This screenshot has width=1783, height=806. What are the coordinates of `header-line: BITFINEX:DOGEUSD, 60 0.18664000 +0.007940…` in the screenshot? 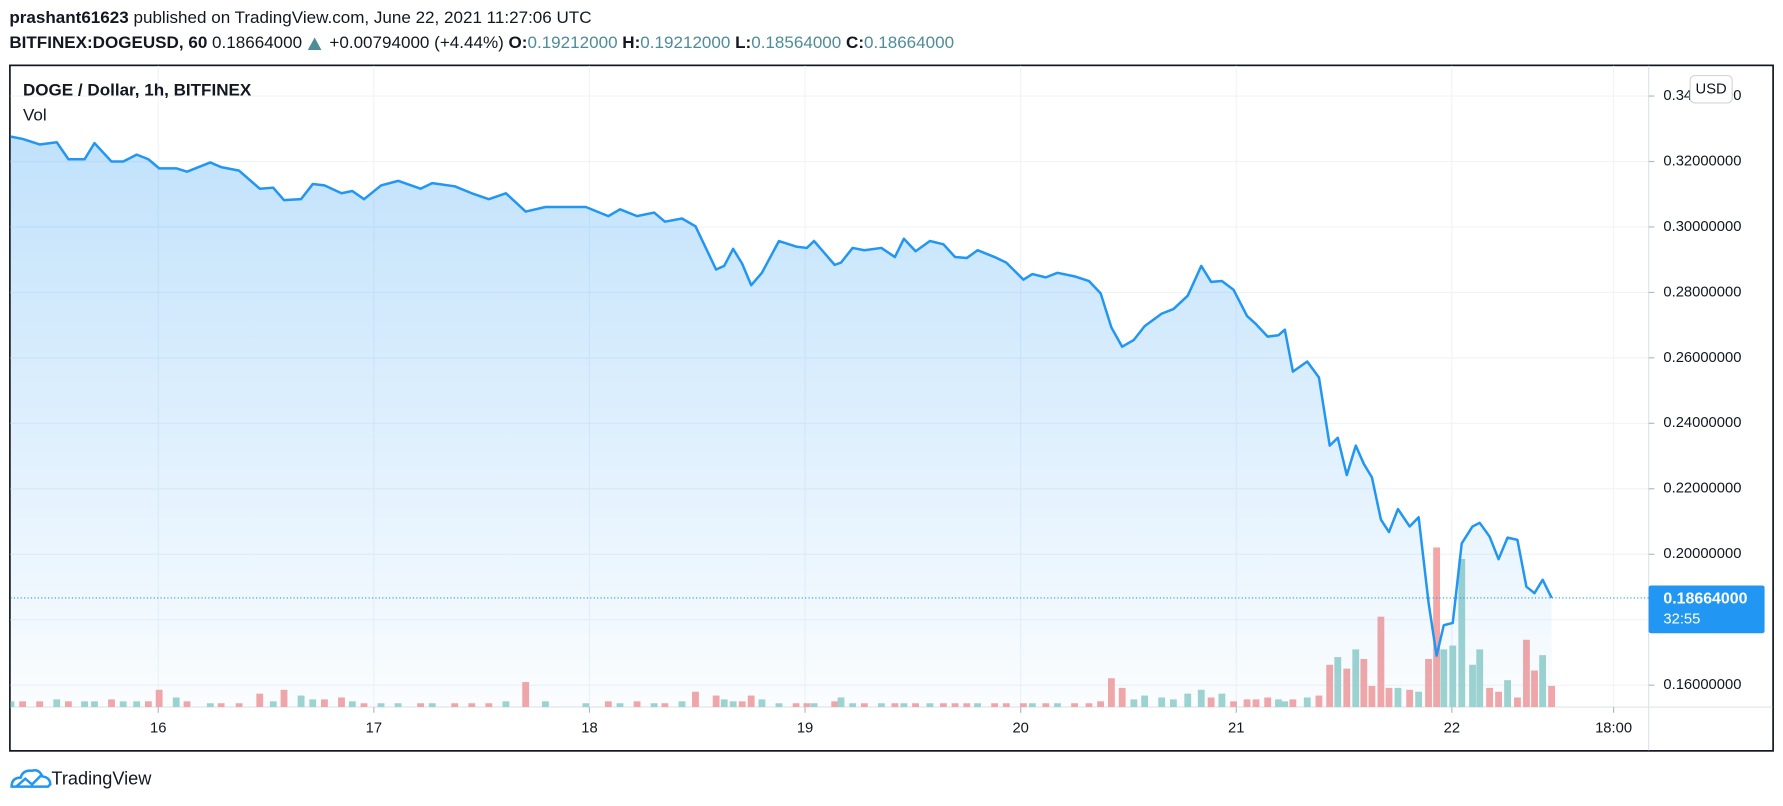 It's located at (481, 42).